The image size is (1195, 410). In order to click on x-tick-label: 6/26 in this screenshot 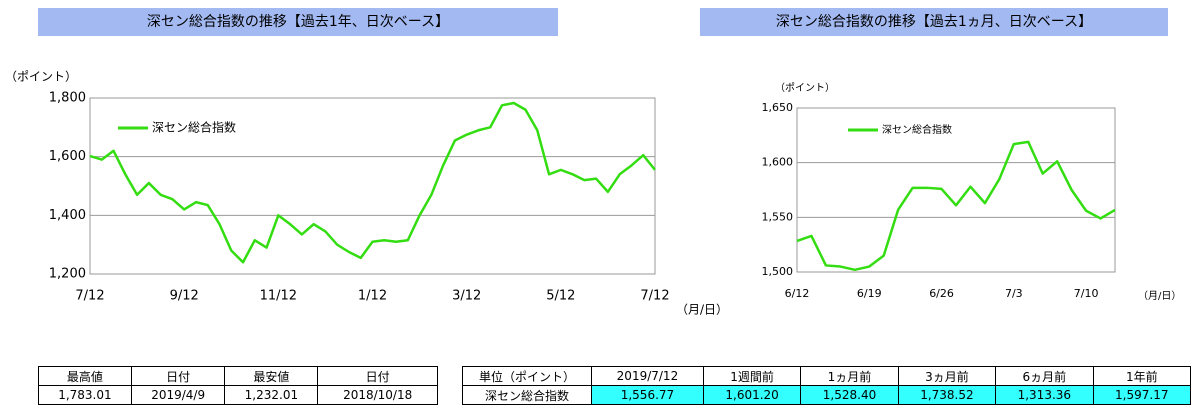, I will do `click(941, 293)`.